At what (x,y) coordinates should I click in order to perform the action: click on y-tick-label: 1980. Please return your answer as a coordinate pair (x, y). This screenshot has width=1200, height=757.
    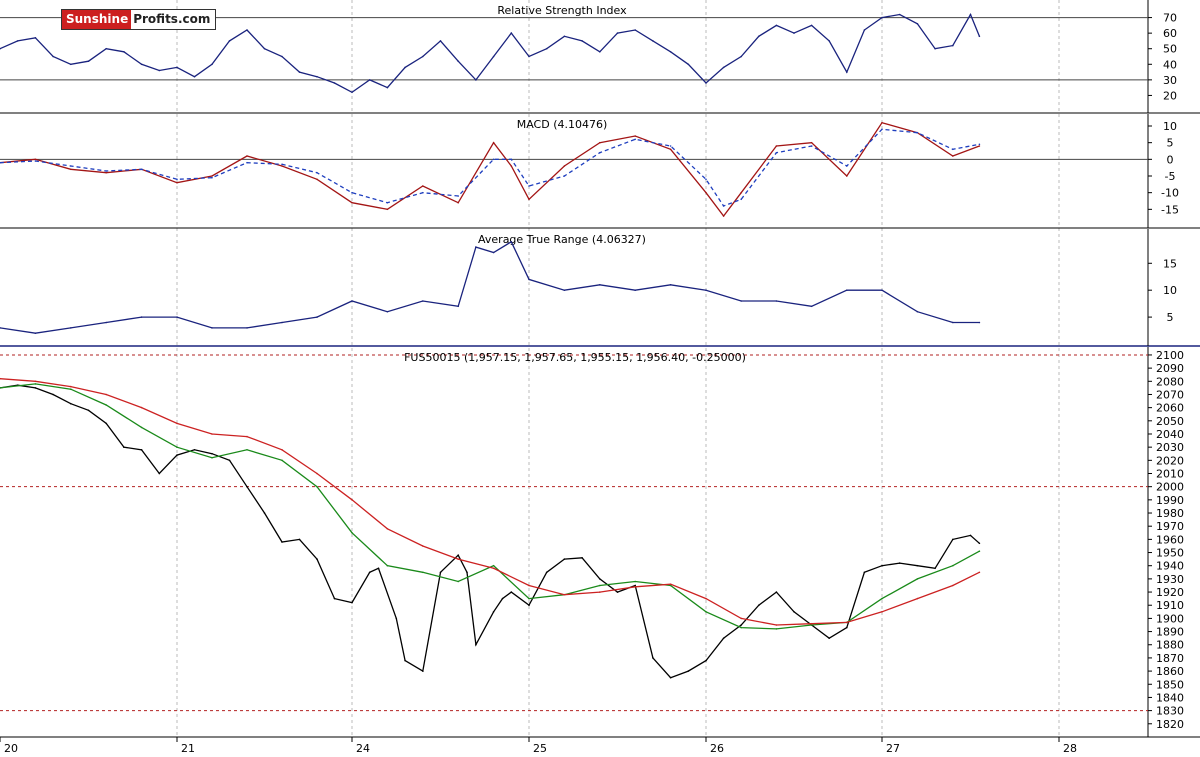
    Looking at the image, I should click on (1170, 513).